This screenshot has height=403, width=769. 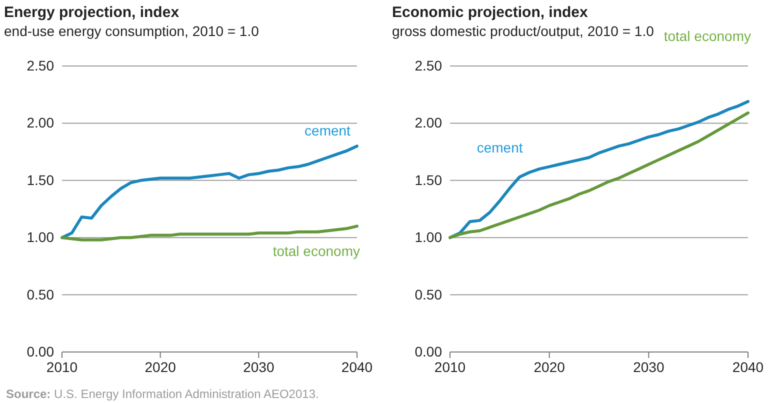 What do you see at coordinates (490, 12) in the screenshot?
I see `chart-title: Economic projection, index` at bounding box center [490, 12].